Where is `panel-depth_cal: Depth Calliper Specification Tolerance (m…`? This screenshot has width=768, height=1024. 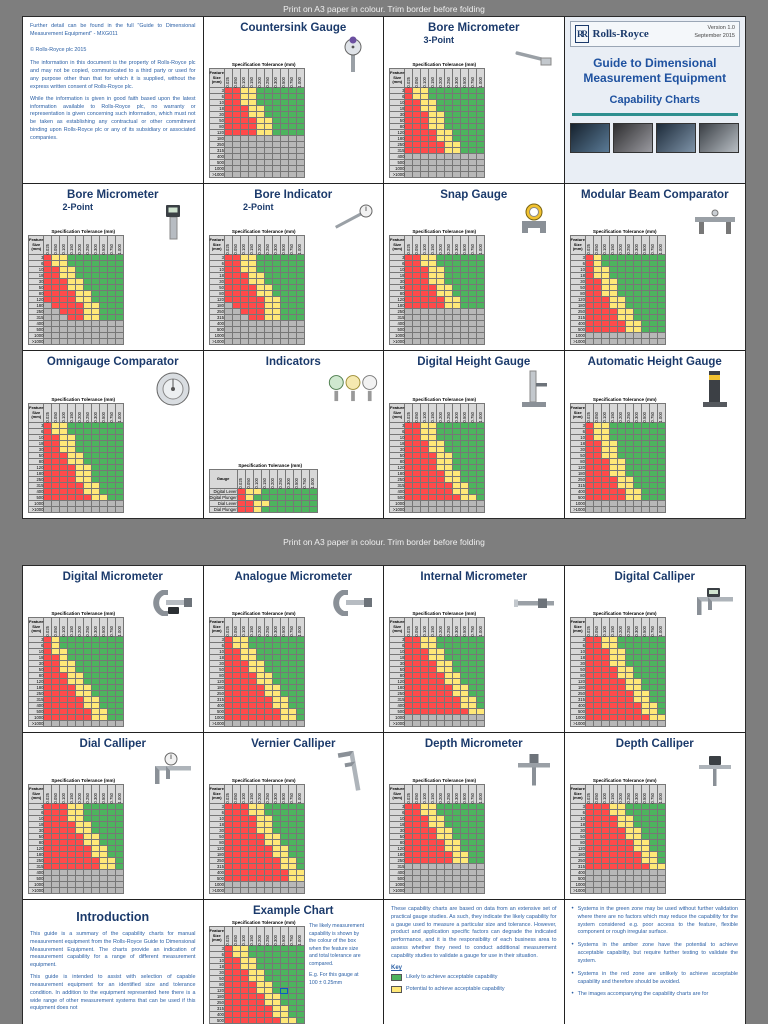 panel-depth_cal: Depth Calliper Specification Tolerance (m… is located at coordinates (654, 816).